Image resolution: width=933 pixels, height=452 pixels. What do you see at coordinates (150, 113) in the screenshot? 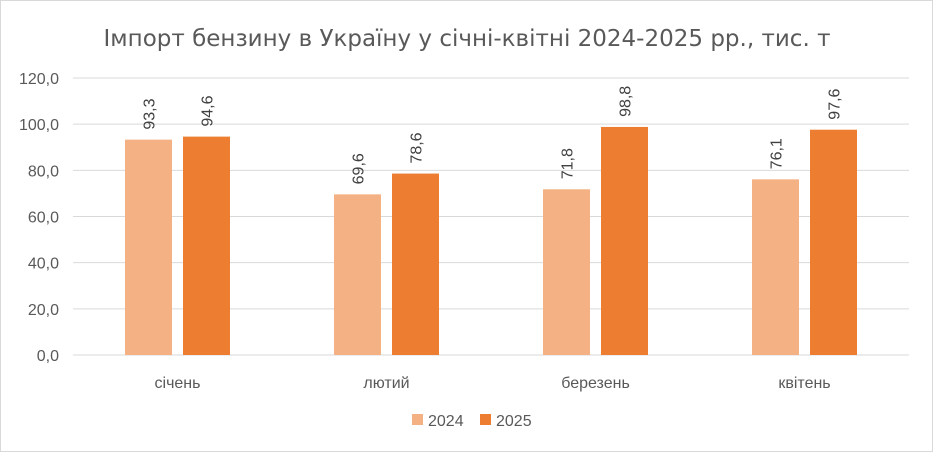
I see `data-label: 93,3` at bounding box center [150, 113].